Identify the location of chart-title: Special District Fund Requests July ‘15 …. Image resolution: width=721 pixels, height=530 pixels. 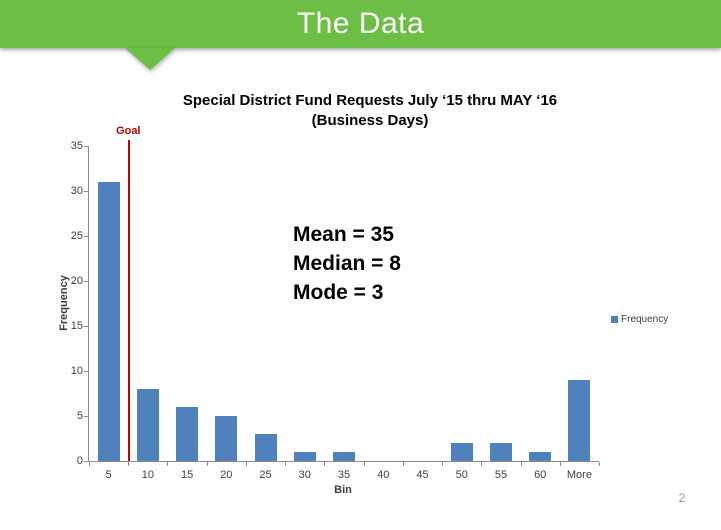
(370, 111).